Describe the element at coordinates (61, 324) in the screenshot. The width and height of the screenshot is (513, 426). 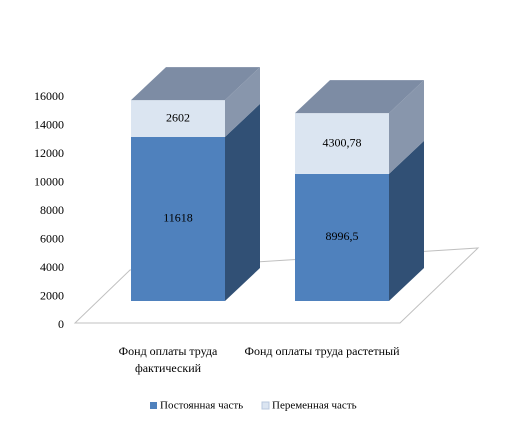
I see `y-tick-label: 0` at that location.